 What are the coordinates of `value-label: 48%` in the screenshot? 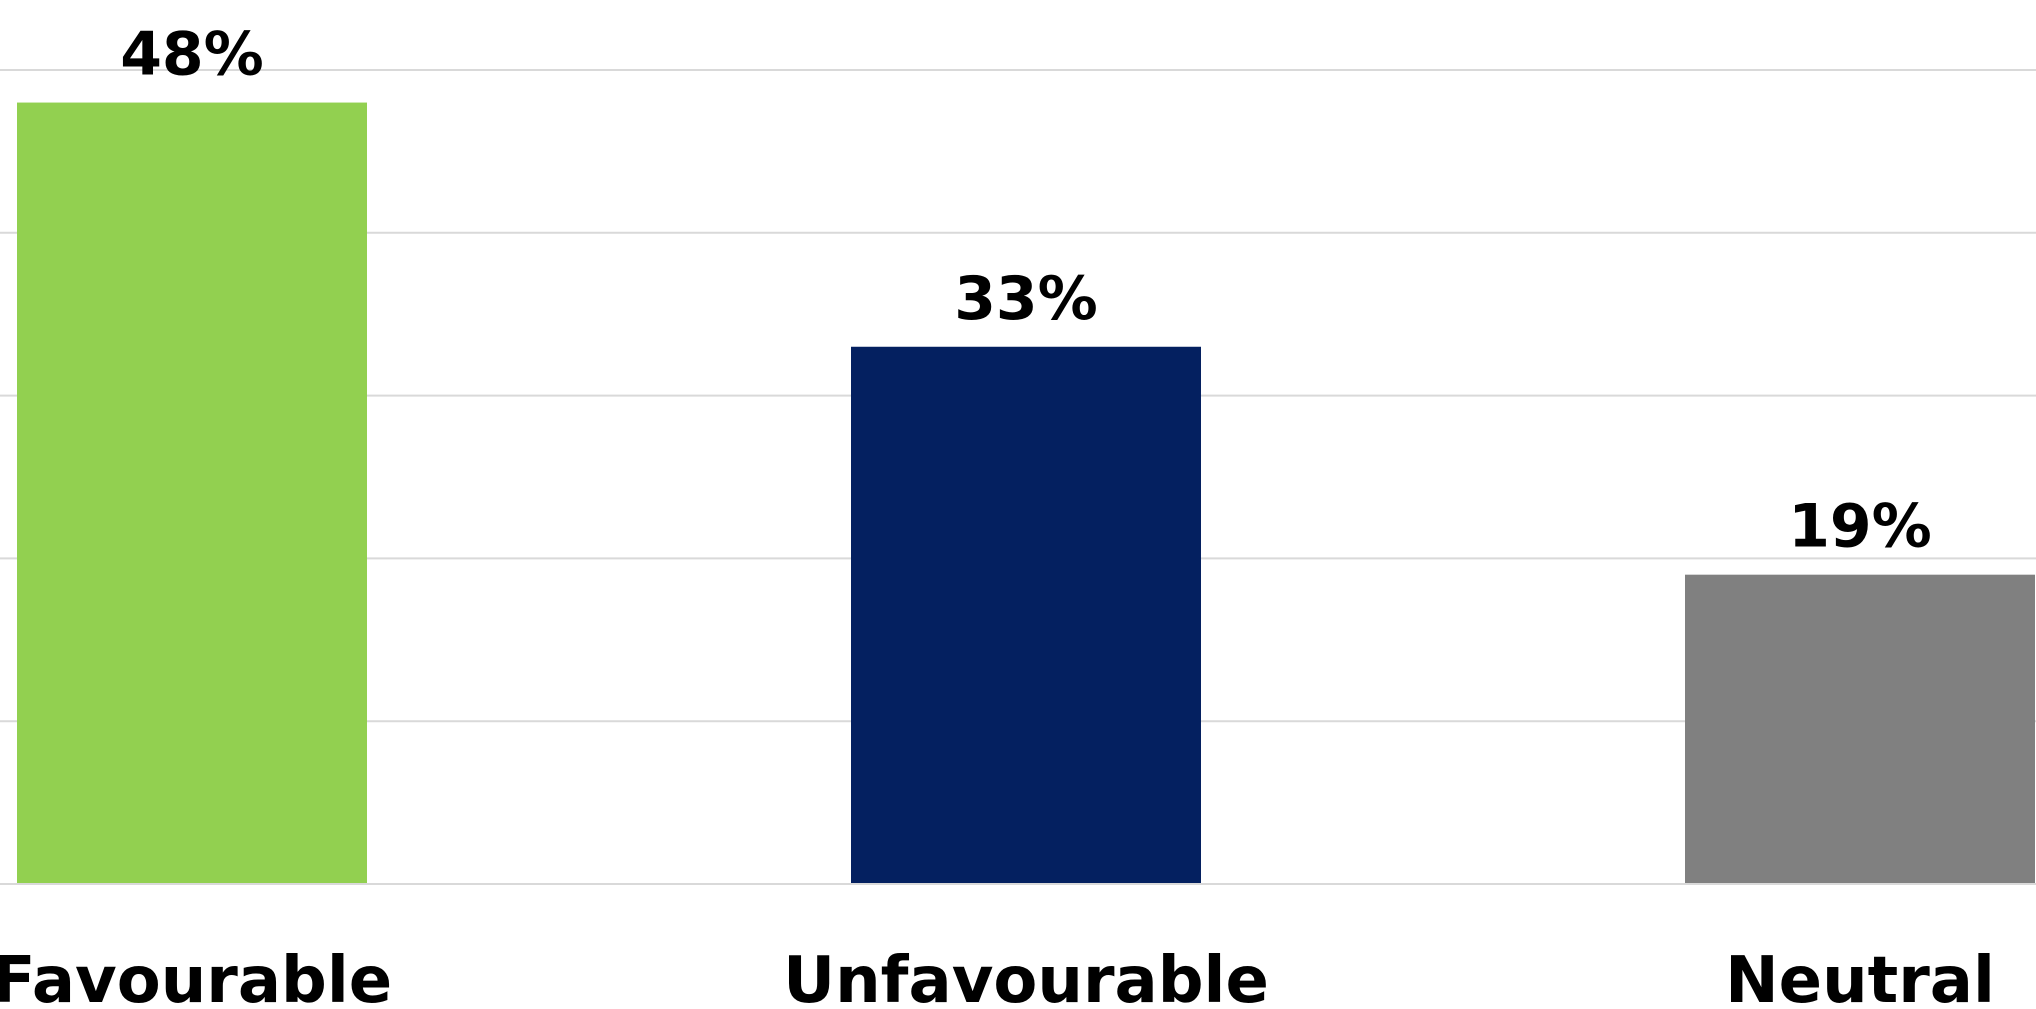 It's located at (192, 55).